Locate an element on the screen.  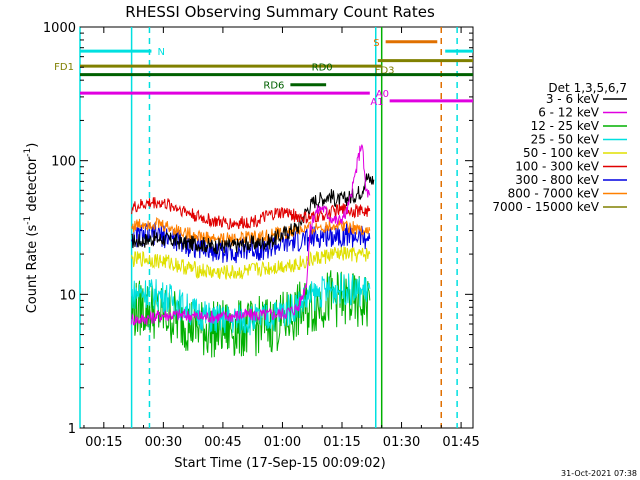
flag-label-fd3: FD3 is located at coordinates (385, 71).